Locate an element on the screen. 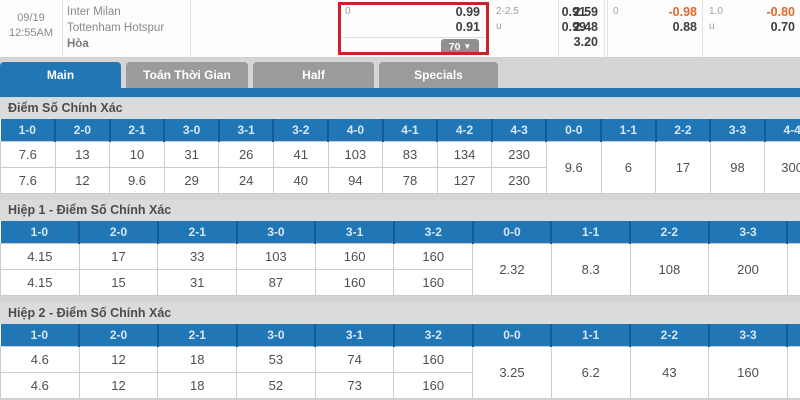 This screenshot has width=800, height=400. odds-cell: 8.3 is located at coordinates (590, 269).